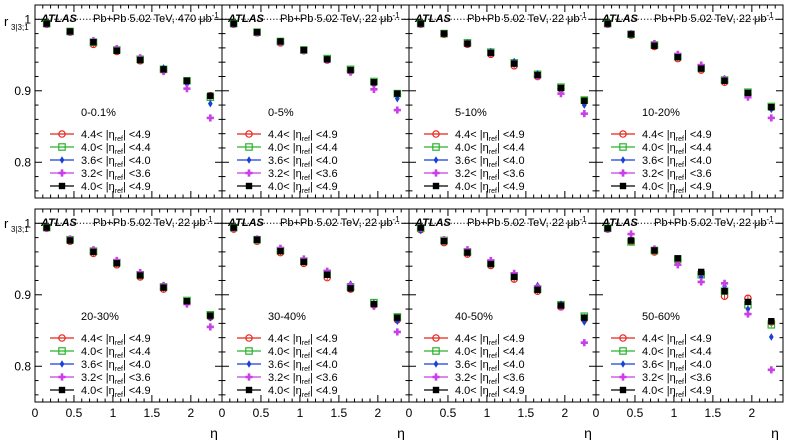  Describe the element at coordinates (100, 136) in the screenshot. I see `legend-entry: 4.4< |ηref| <4.9` at that location.